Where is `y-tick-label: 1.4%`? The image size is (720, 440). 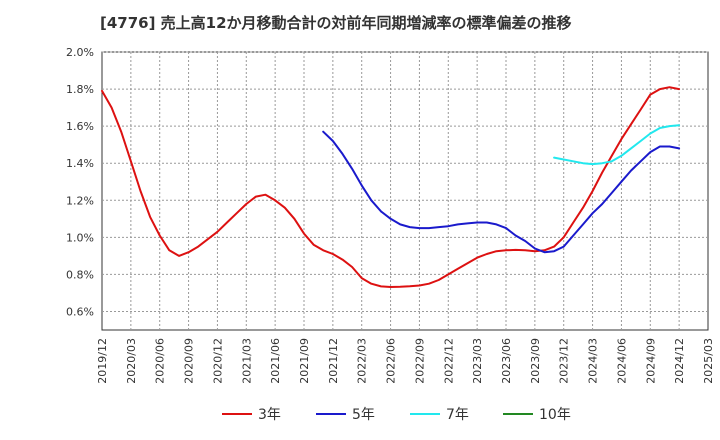 y-tick-label: 1.4% is located at coordinates (80, 163).